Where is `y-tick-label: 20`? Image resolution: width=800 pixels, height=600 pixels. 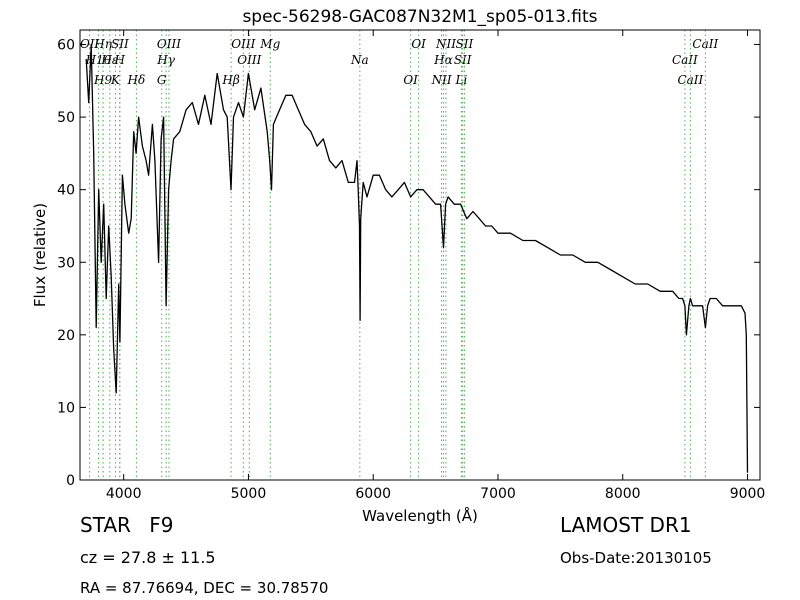
y-tick-label: 20 is located at coordinates (66, 336).